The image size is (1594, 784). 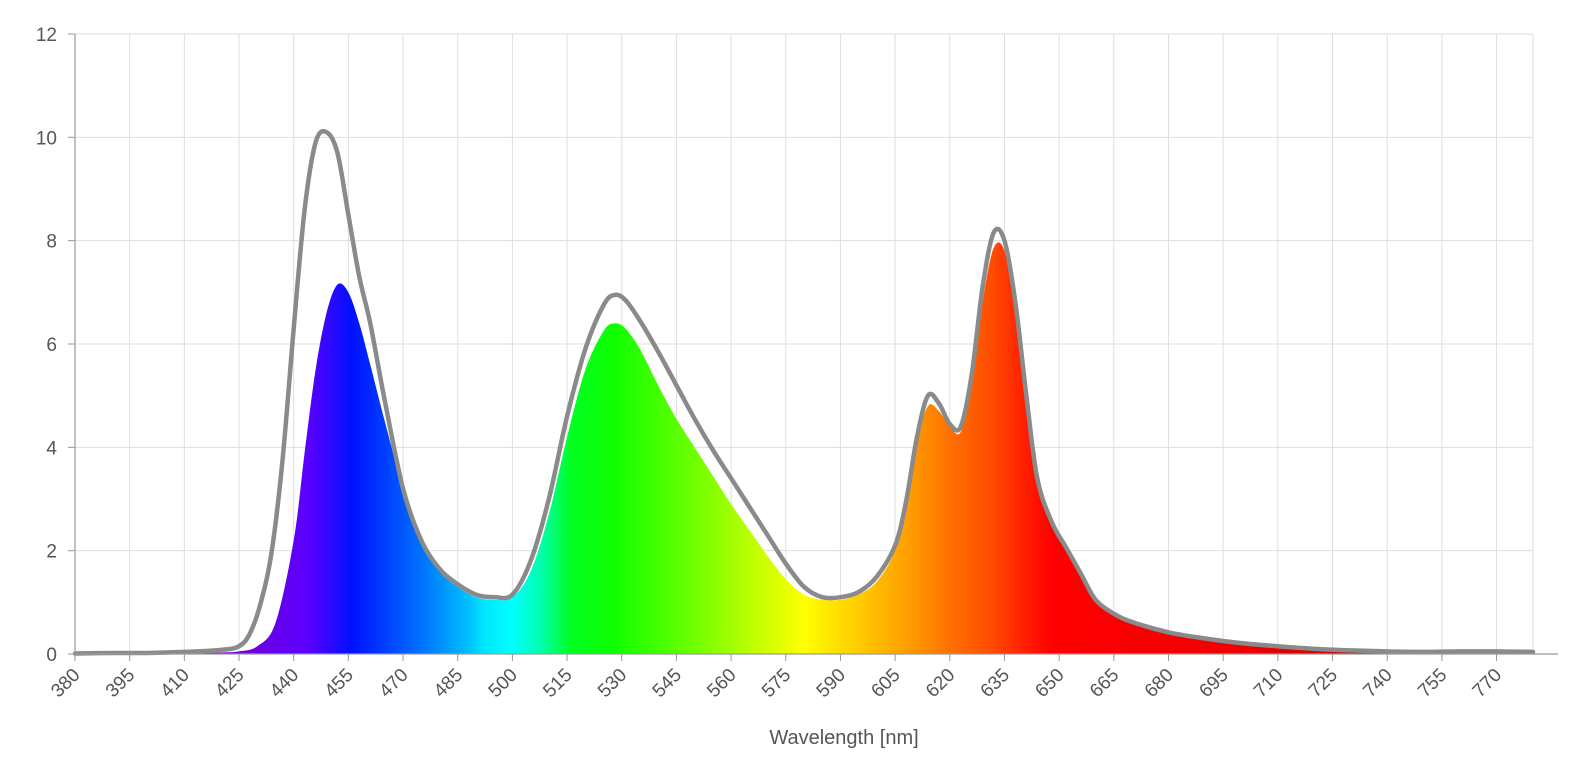 What do you see at coordinates (1104, 683) in the screenshot?
I see `x-tick-label: 665` at bounding box center [1104, 683].